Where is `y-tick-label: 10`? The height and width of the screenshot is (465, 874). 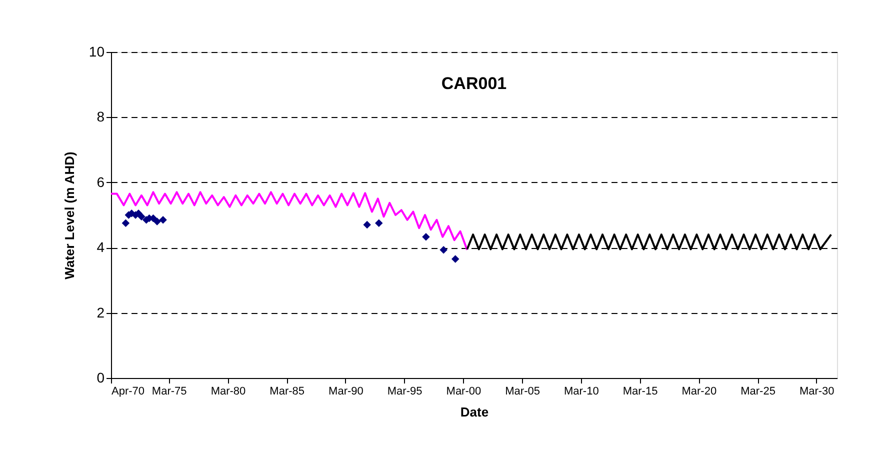 y-tick-label: 10 is located at coordinates (96, 52).